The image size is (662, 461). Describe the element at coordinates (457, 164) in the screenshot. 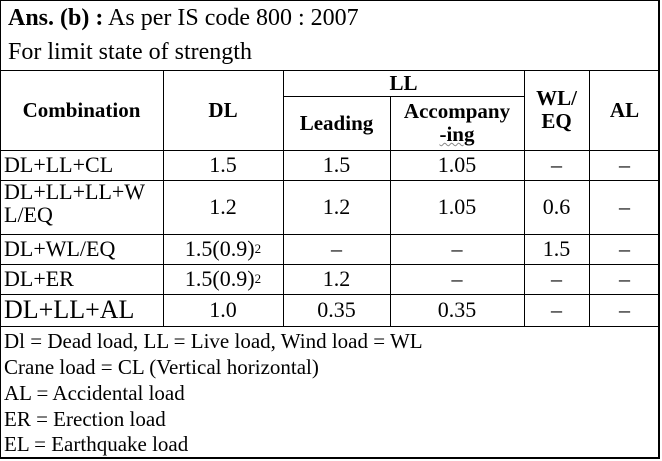

I see `row1-accompanying: 1.05` at that location.